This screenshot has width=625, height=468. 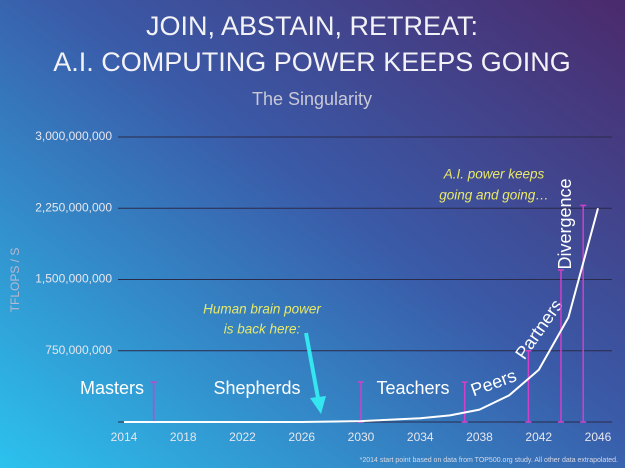 What do you see at coordinates (183, 437) in the screenshot?
I see `x-tick-label: 2018` at bounding box center [183, 437].